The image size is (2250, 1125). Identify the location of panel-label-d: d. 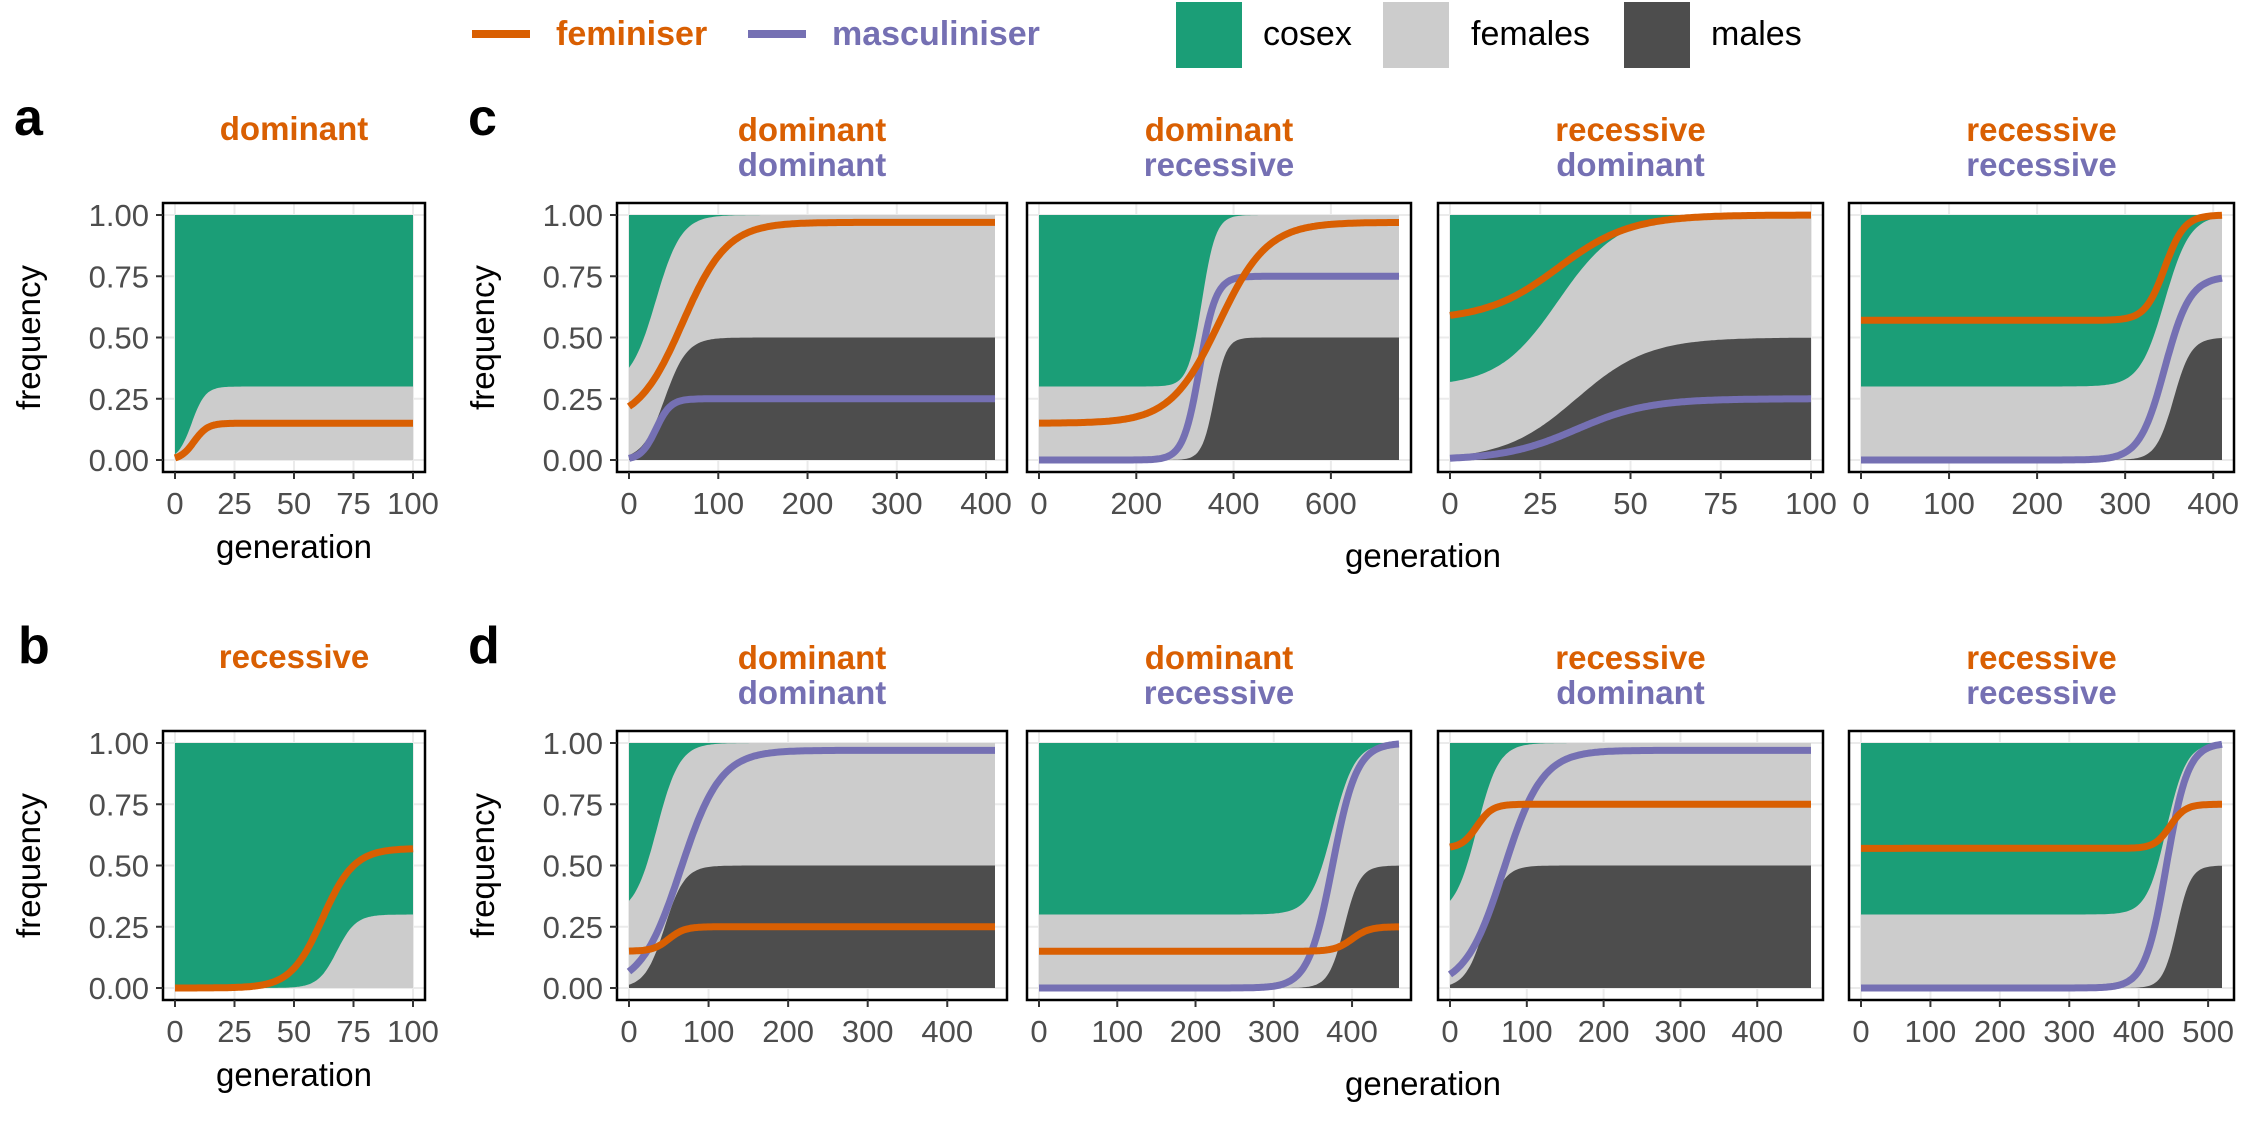
(484, 646).